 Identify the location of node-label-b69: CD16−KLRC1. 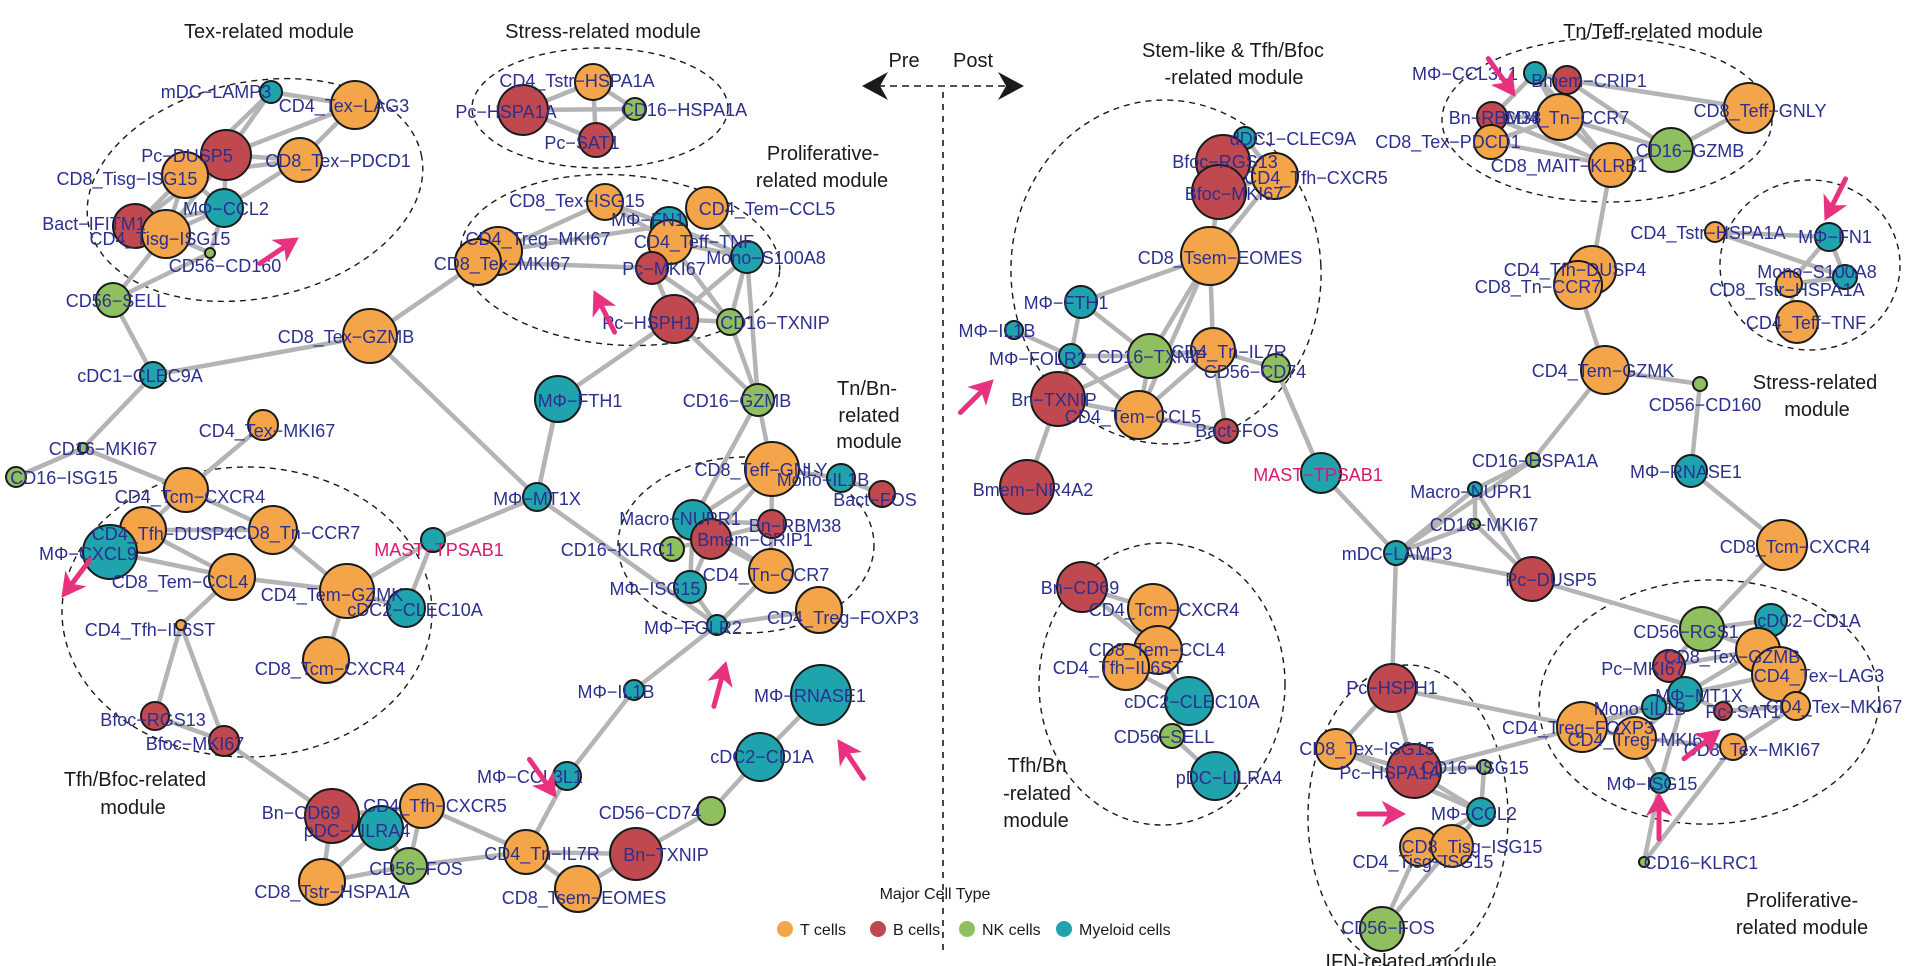
(1701, 863).